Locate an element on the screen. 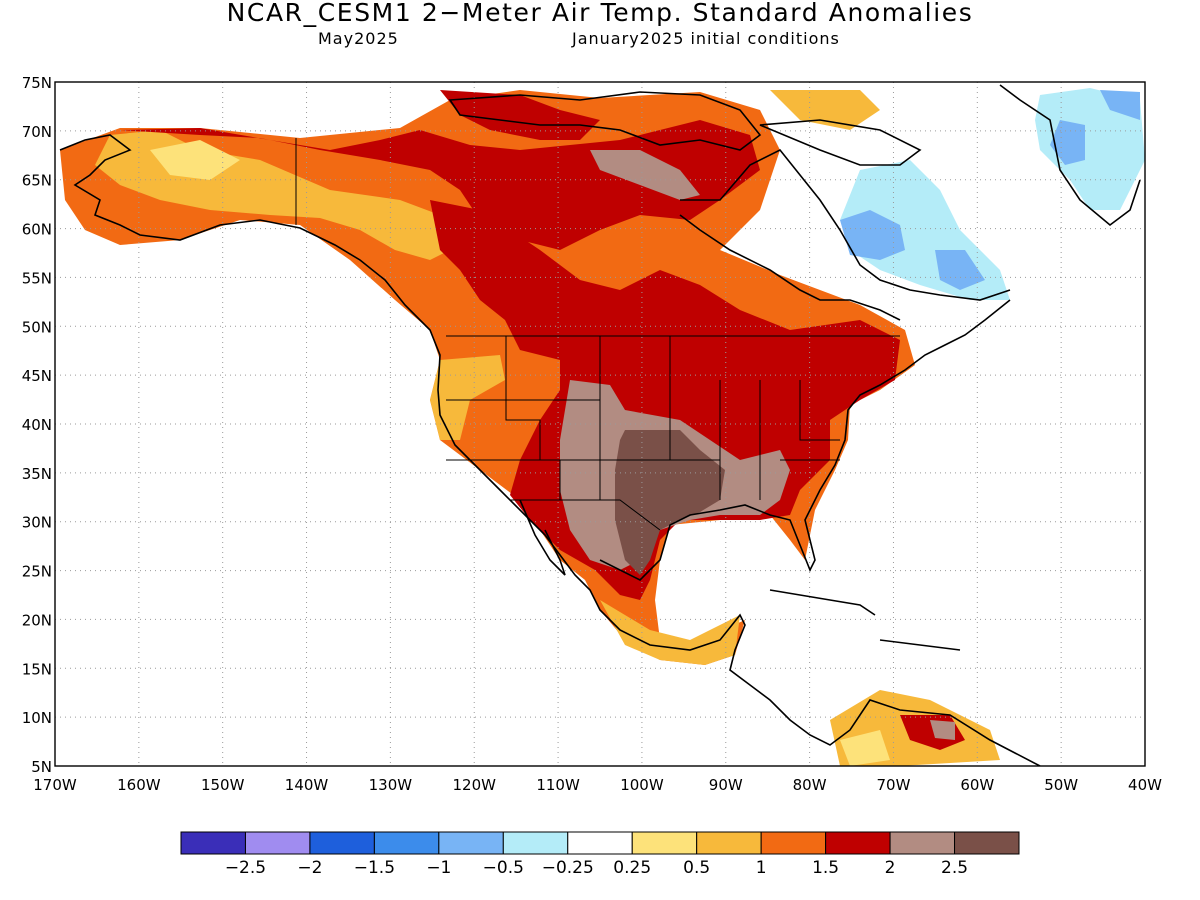 The width and height of the screenshot is (1200, 900). lon-label: 130W is located at coordinates (391, 785).